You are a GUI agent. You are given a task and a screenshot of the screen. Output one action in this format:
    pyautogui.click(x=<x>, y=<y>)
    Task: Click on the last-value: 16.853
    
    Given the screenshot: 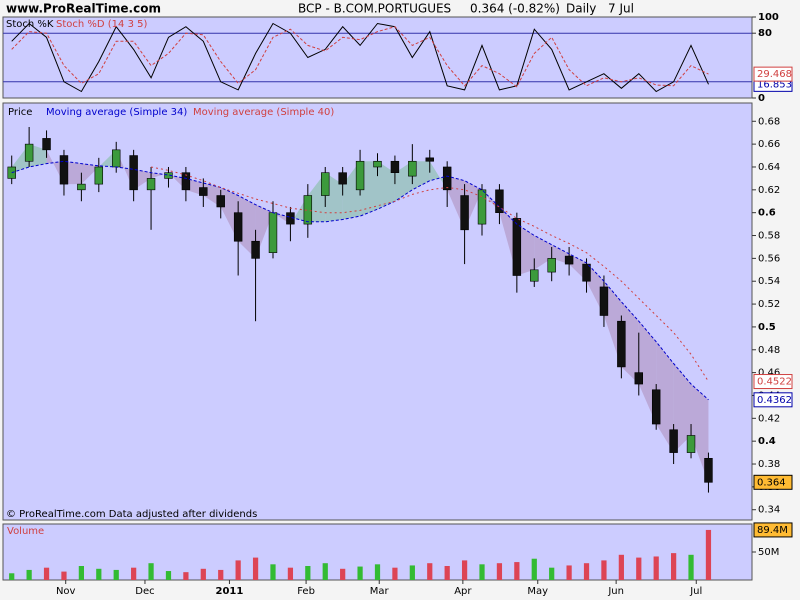 What is the action you would take?
    pyautogui.click(x=774, y=84)
    